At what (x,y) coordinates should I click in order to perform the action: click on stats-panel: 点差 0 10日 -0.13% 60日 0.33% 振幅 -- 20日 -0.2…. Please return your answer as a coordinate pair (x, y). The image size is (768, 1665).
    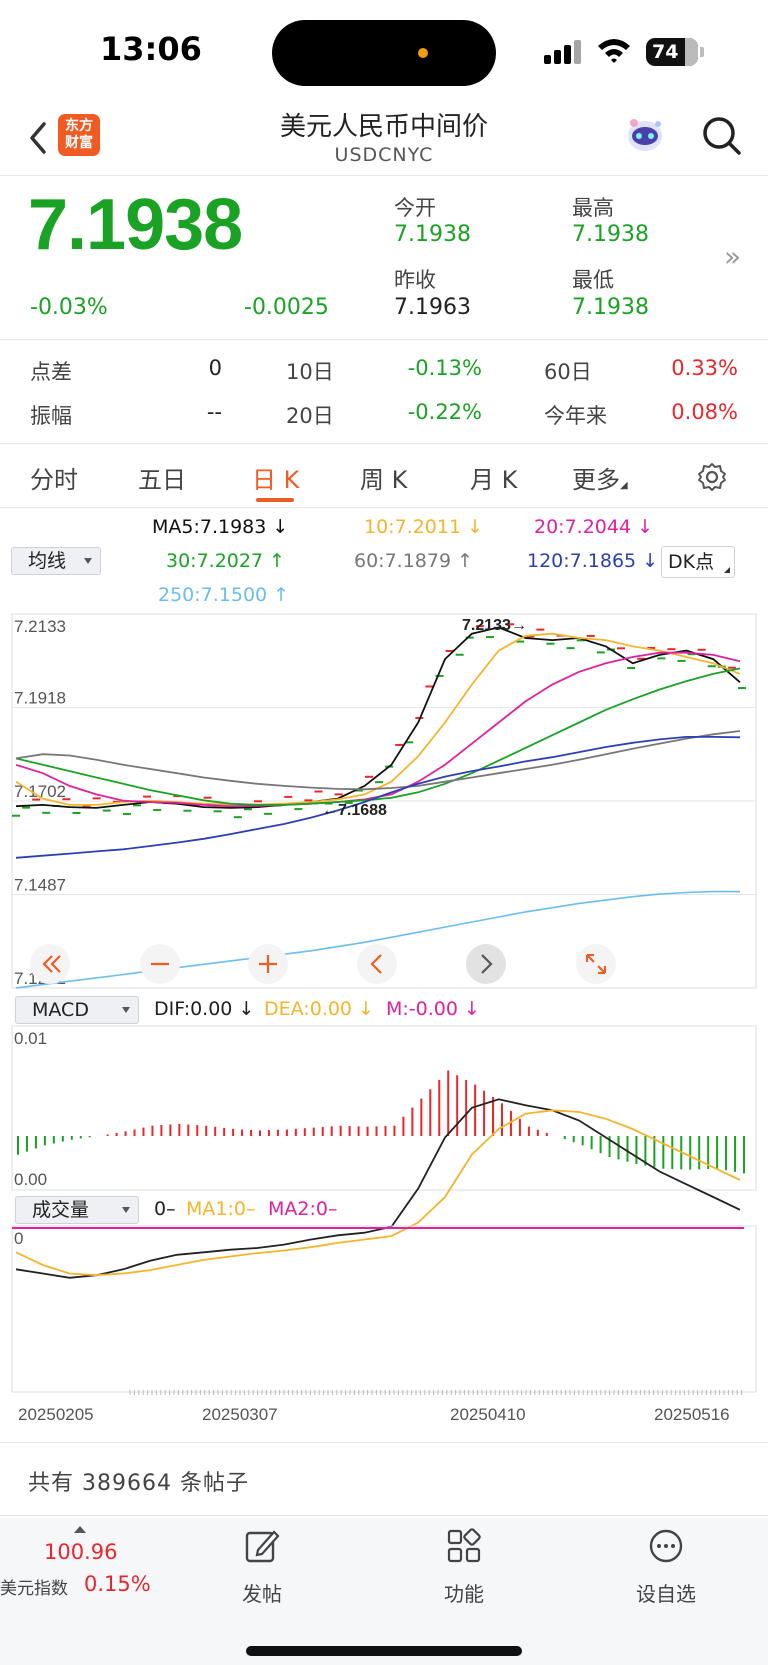
    Looking at the image, I should click on (384, 392).